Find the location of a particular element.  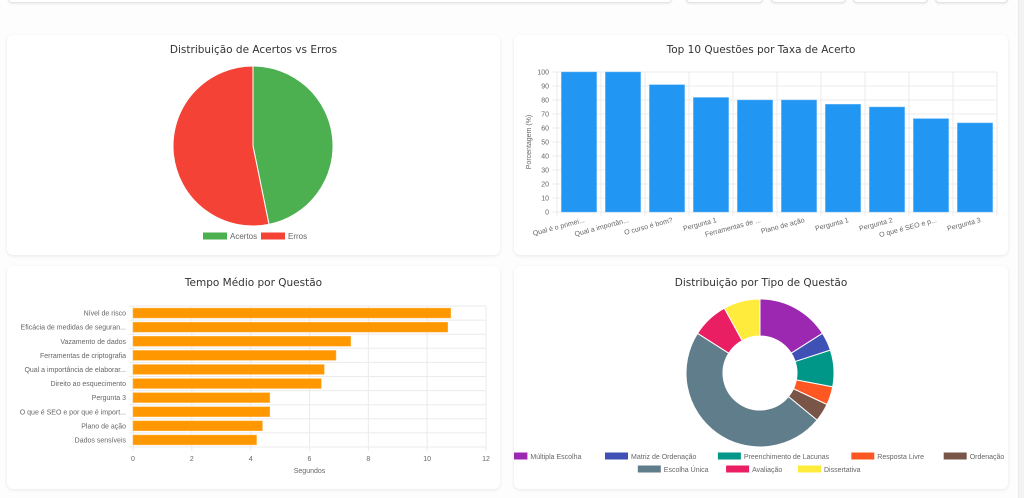

legend-label-resposta-livre: Resposta Livre is located at coordinates (900, 457).